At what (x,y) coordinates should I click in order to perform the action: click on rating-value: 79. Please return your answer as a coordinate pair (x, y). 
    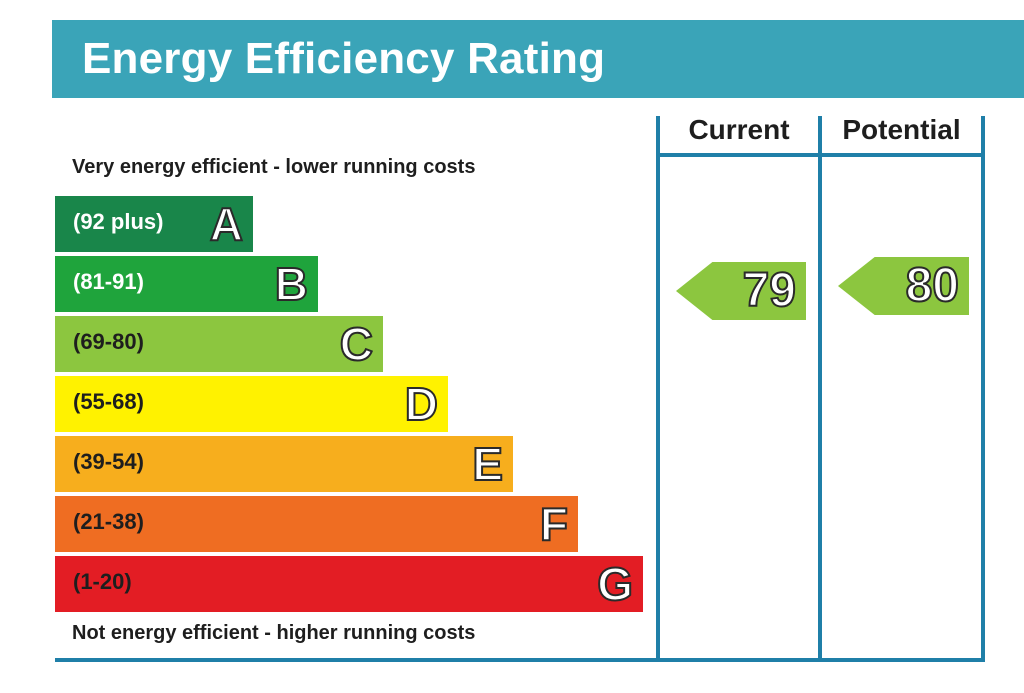
    Looking at the image, I should click on (769, 290).